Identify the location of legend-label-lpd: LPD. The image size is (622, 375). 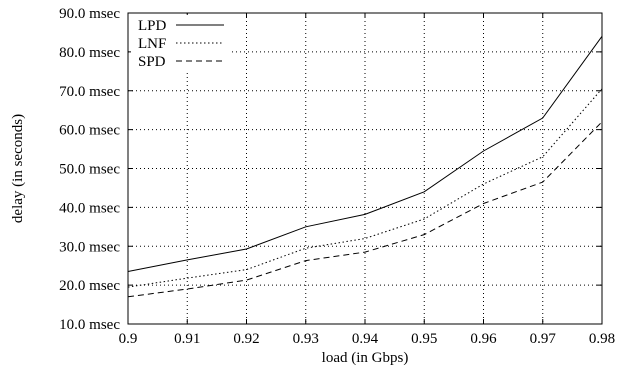
(152, 26).